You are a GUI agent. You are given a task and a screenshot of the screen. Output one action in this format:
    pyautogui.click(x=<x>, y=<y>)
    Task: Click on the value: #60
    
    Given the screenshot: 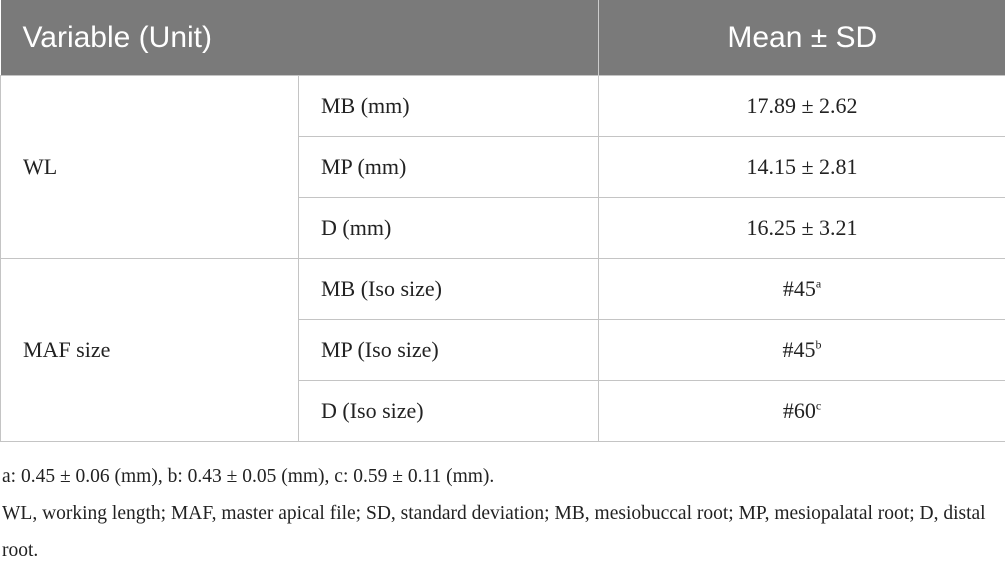 What is the action you would take?
    pyautogui.click(x=799, y=410)
    